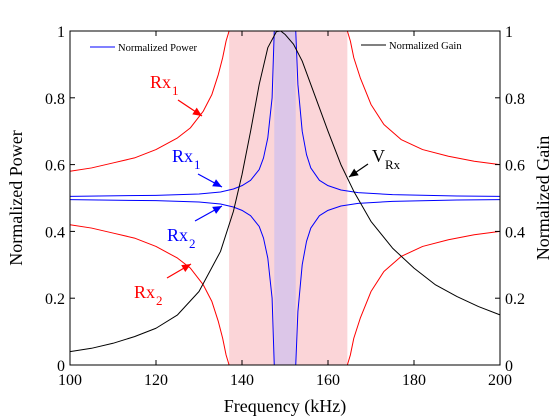  Describe the element at coordinates (61, 32) in the screenshot. I see `y-tick-label-left: 1` at that location.